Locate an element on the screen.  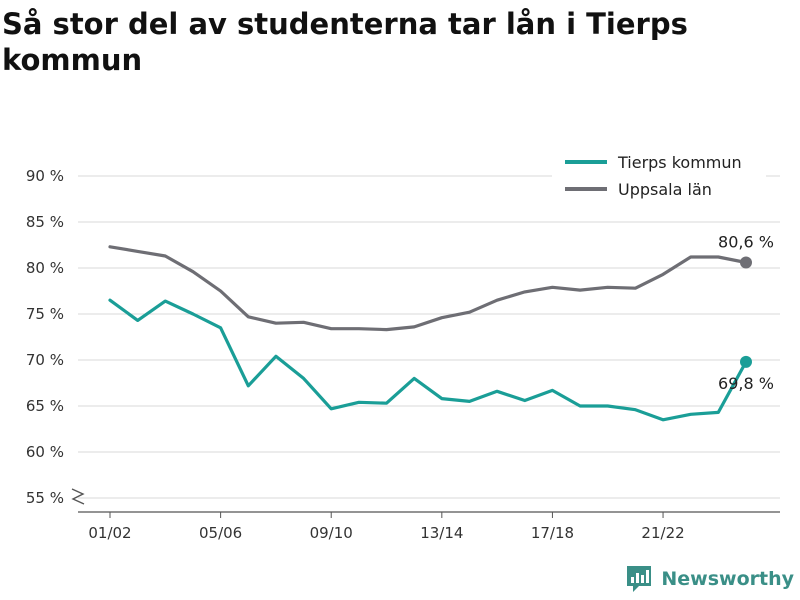
x-axis is located at coordinates (425, 503).